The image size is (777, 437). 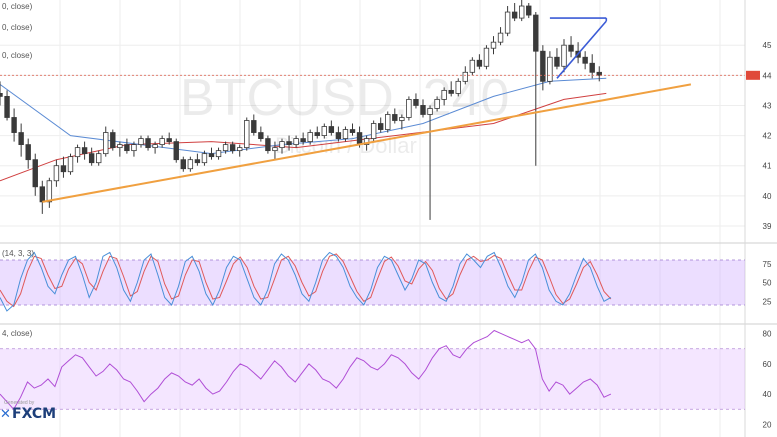 What do you see at coordinates (344, 98) in the screenshot?
I see `watermark-title: BTCUSD, 240` at bounding box center [344, 98].